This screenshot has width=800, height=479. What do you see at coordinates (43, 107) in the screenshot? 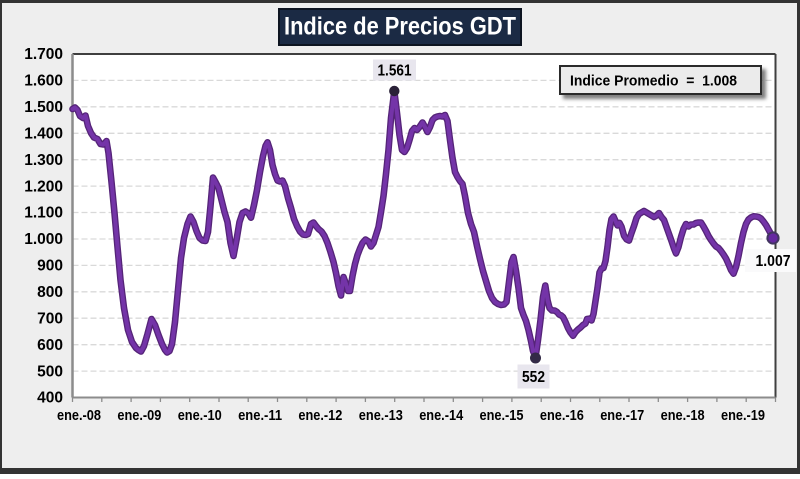
I see `svg-text: 1.500` at bounding box center [43, 107].